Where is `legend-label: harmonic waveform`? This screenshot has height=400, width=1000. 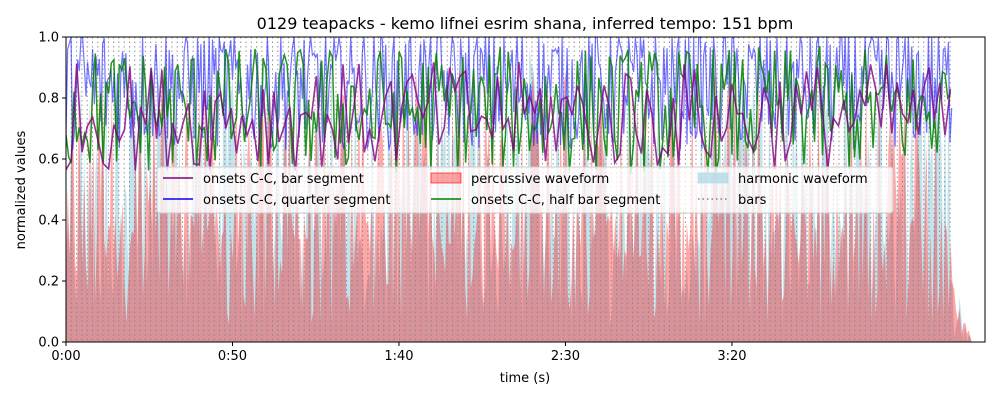 legend-label: harmonic waveform is located at coordinates (803, 179).